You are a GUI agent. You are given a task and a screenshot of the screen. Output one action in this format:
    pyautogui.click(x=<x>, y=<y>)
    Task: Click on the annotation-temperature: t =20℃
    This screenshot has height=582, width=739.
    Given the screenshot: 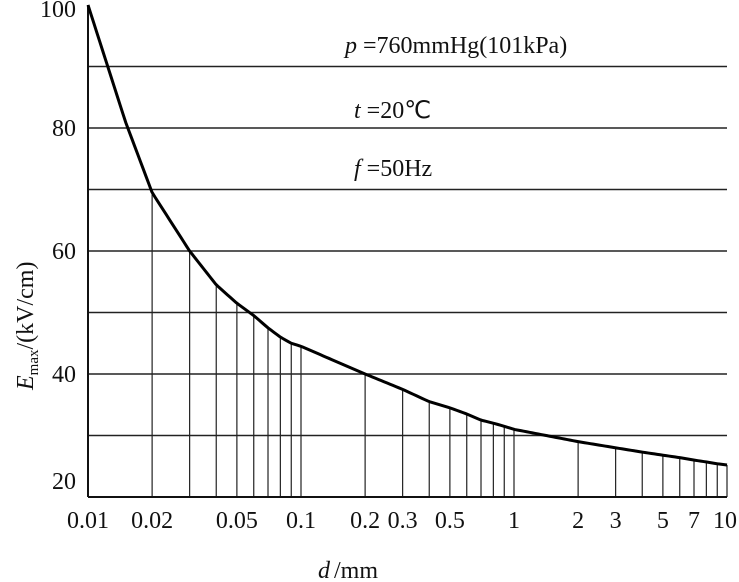 What is the action you would take?
    pyautogui.click(x=392, y=111)
    